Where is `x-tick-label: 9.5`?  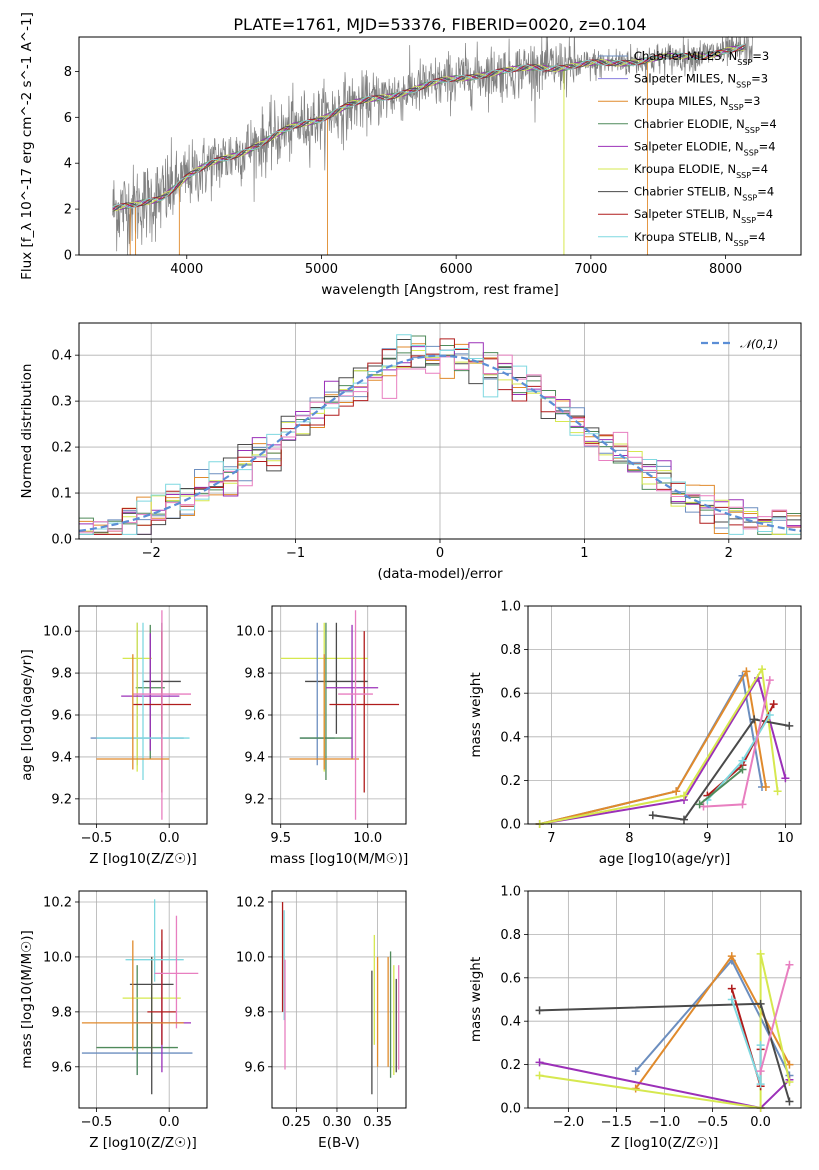 x-tick-label: 9.5 is located at coordinates (280, 838).